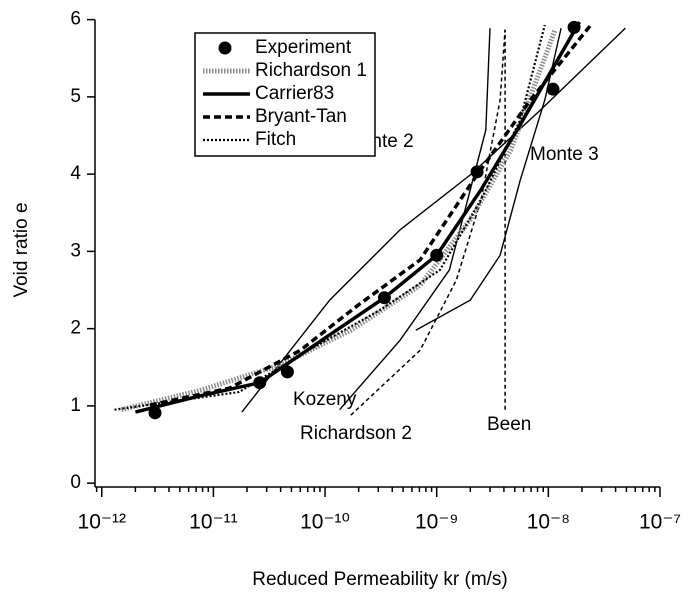  What do you see at coordinates (325, 399) in the screenshot?
I see `curve-label: Kozeny` at bounding box center [325, 399].